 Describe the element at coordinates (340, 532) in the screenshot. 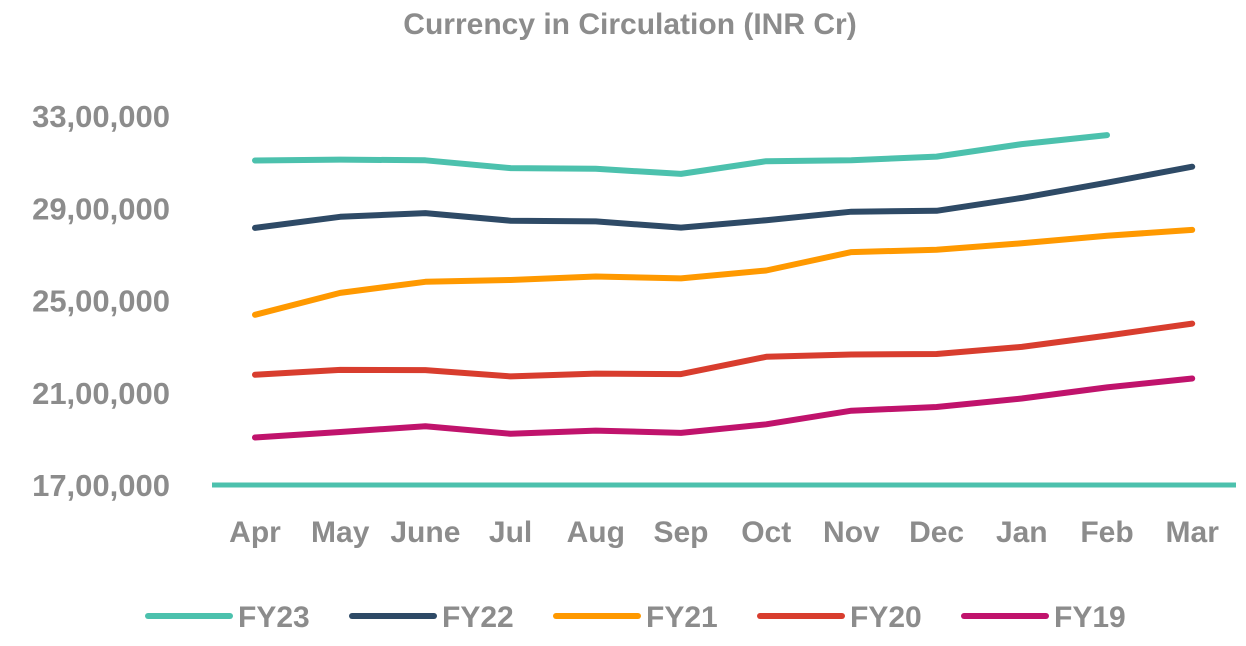

I see `x-tick-label: May` at that location.